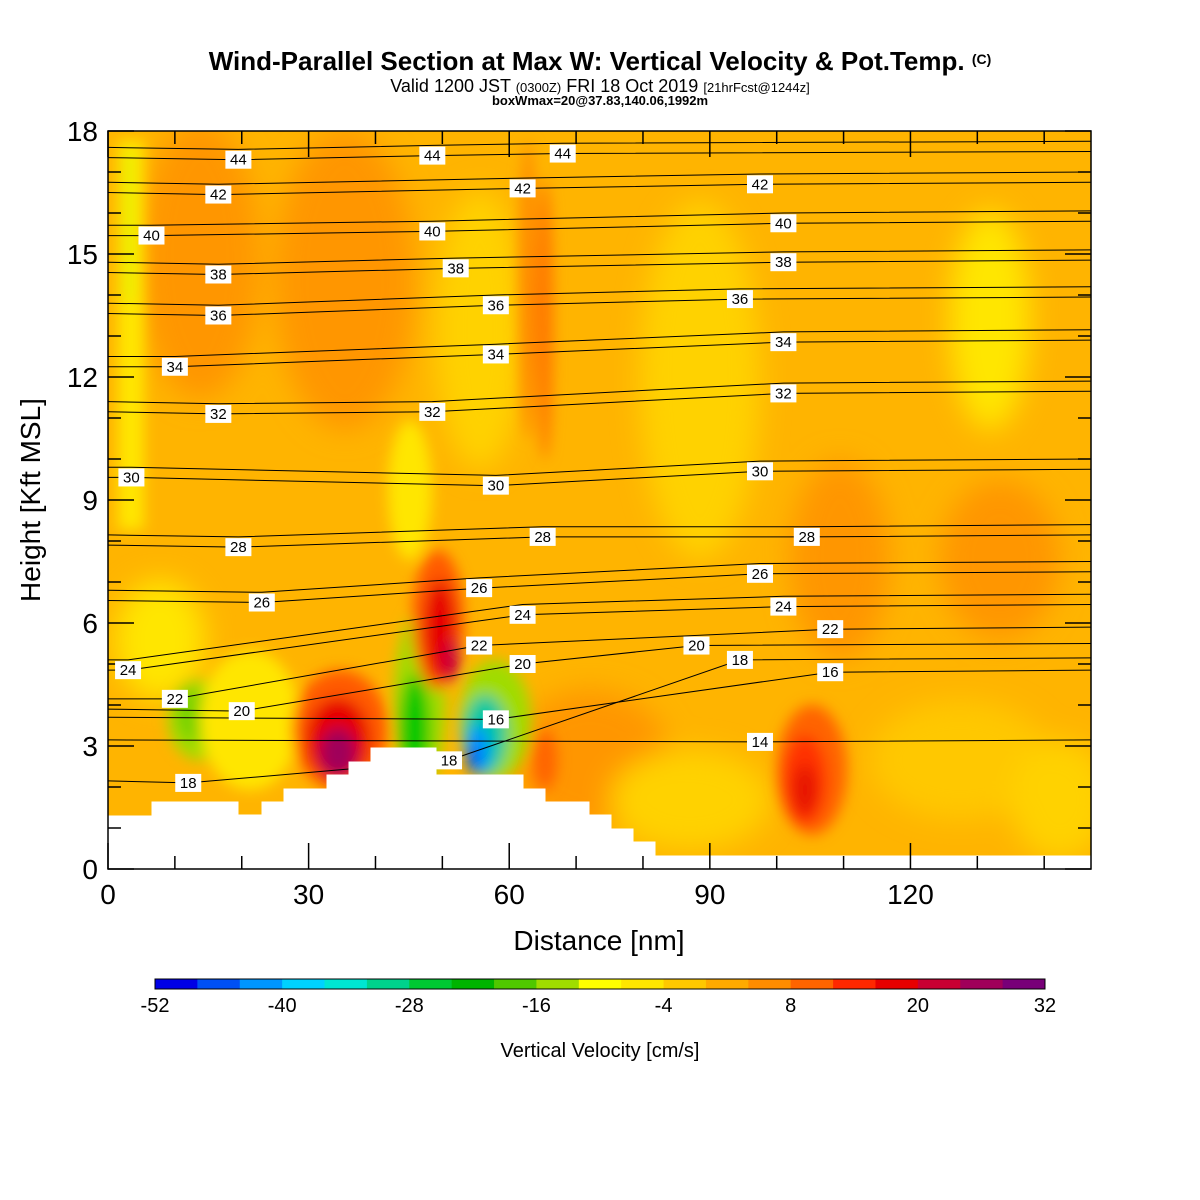  Describe the element at coordinates (536, 1006) in the screenshot. I see `colorbar-tick-label: -16` at that location.